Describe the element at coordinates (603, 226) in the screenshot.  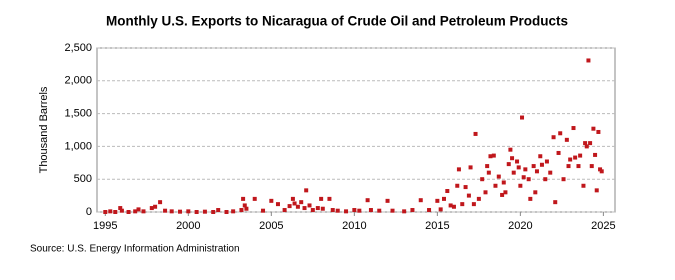
I see `x-tick-label: 2025` at that location.